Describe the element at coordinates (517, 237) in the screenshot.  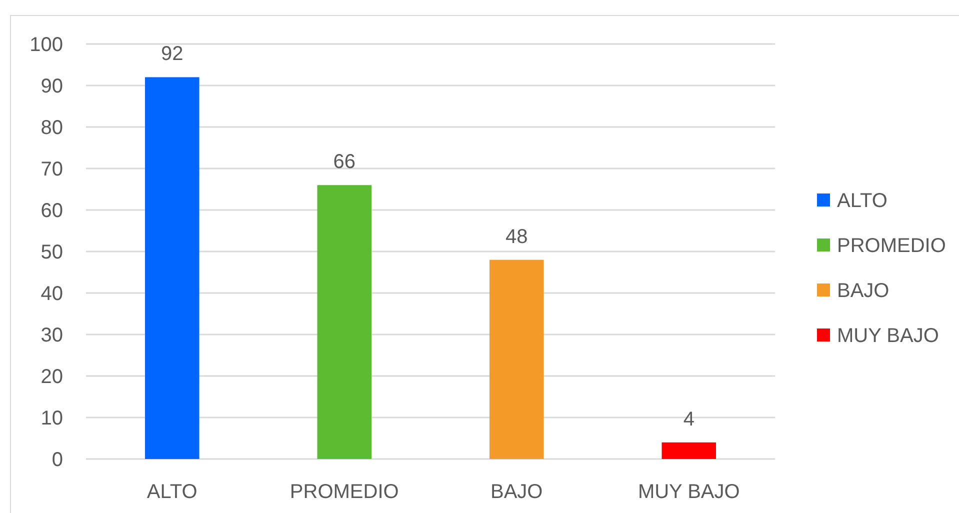
I see `data-label: 48` at that location.